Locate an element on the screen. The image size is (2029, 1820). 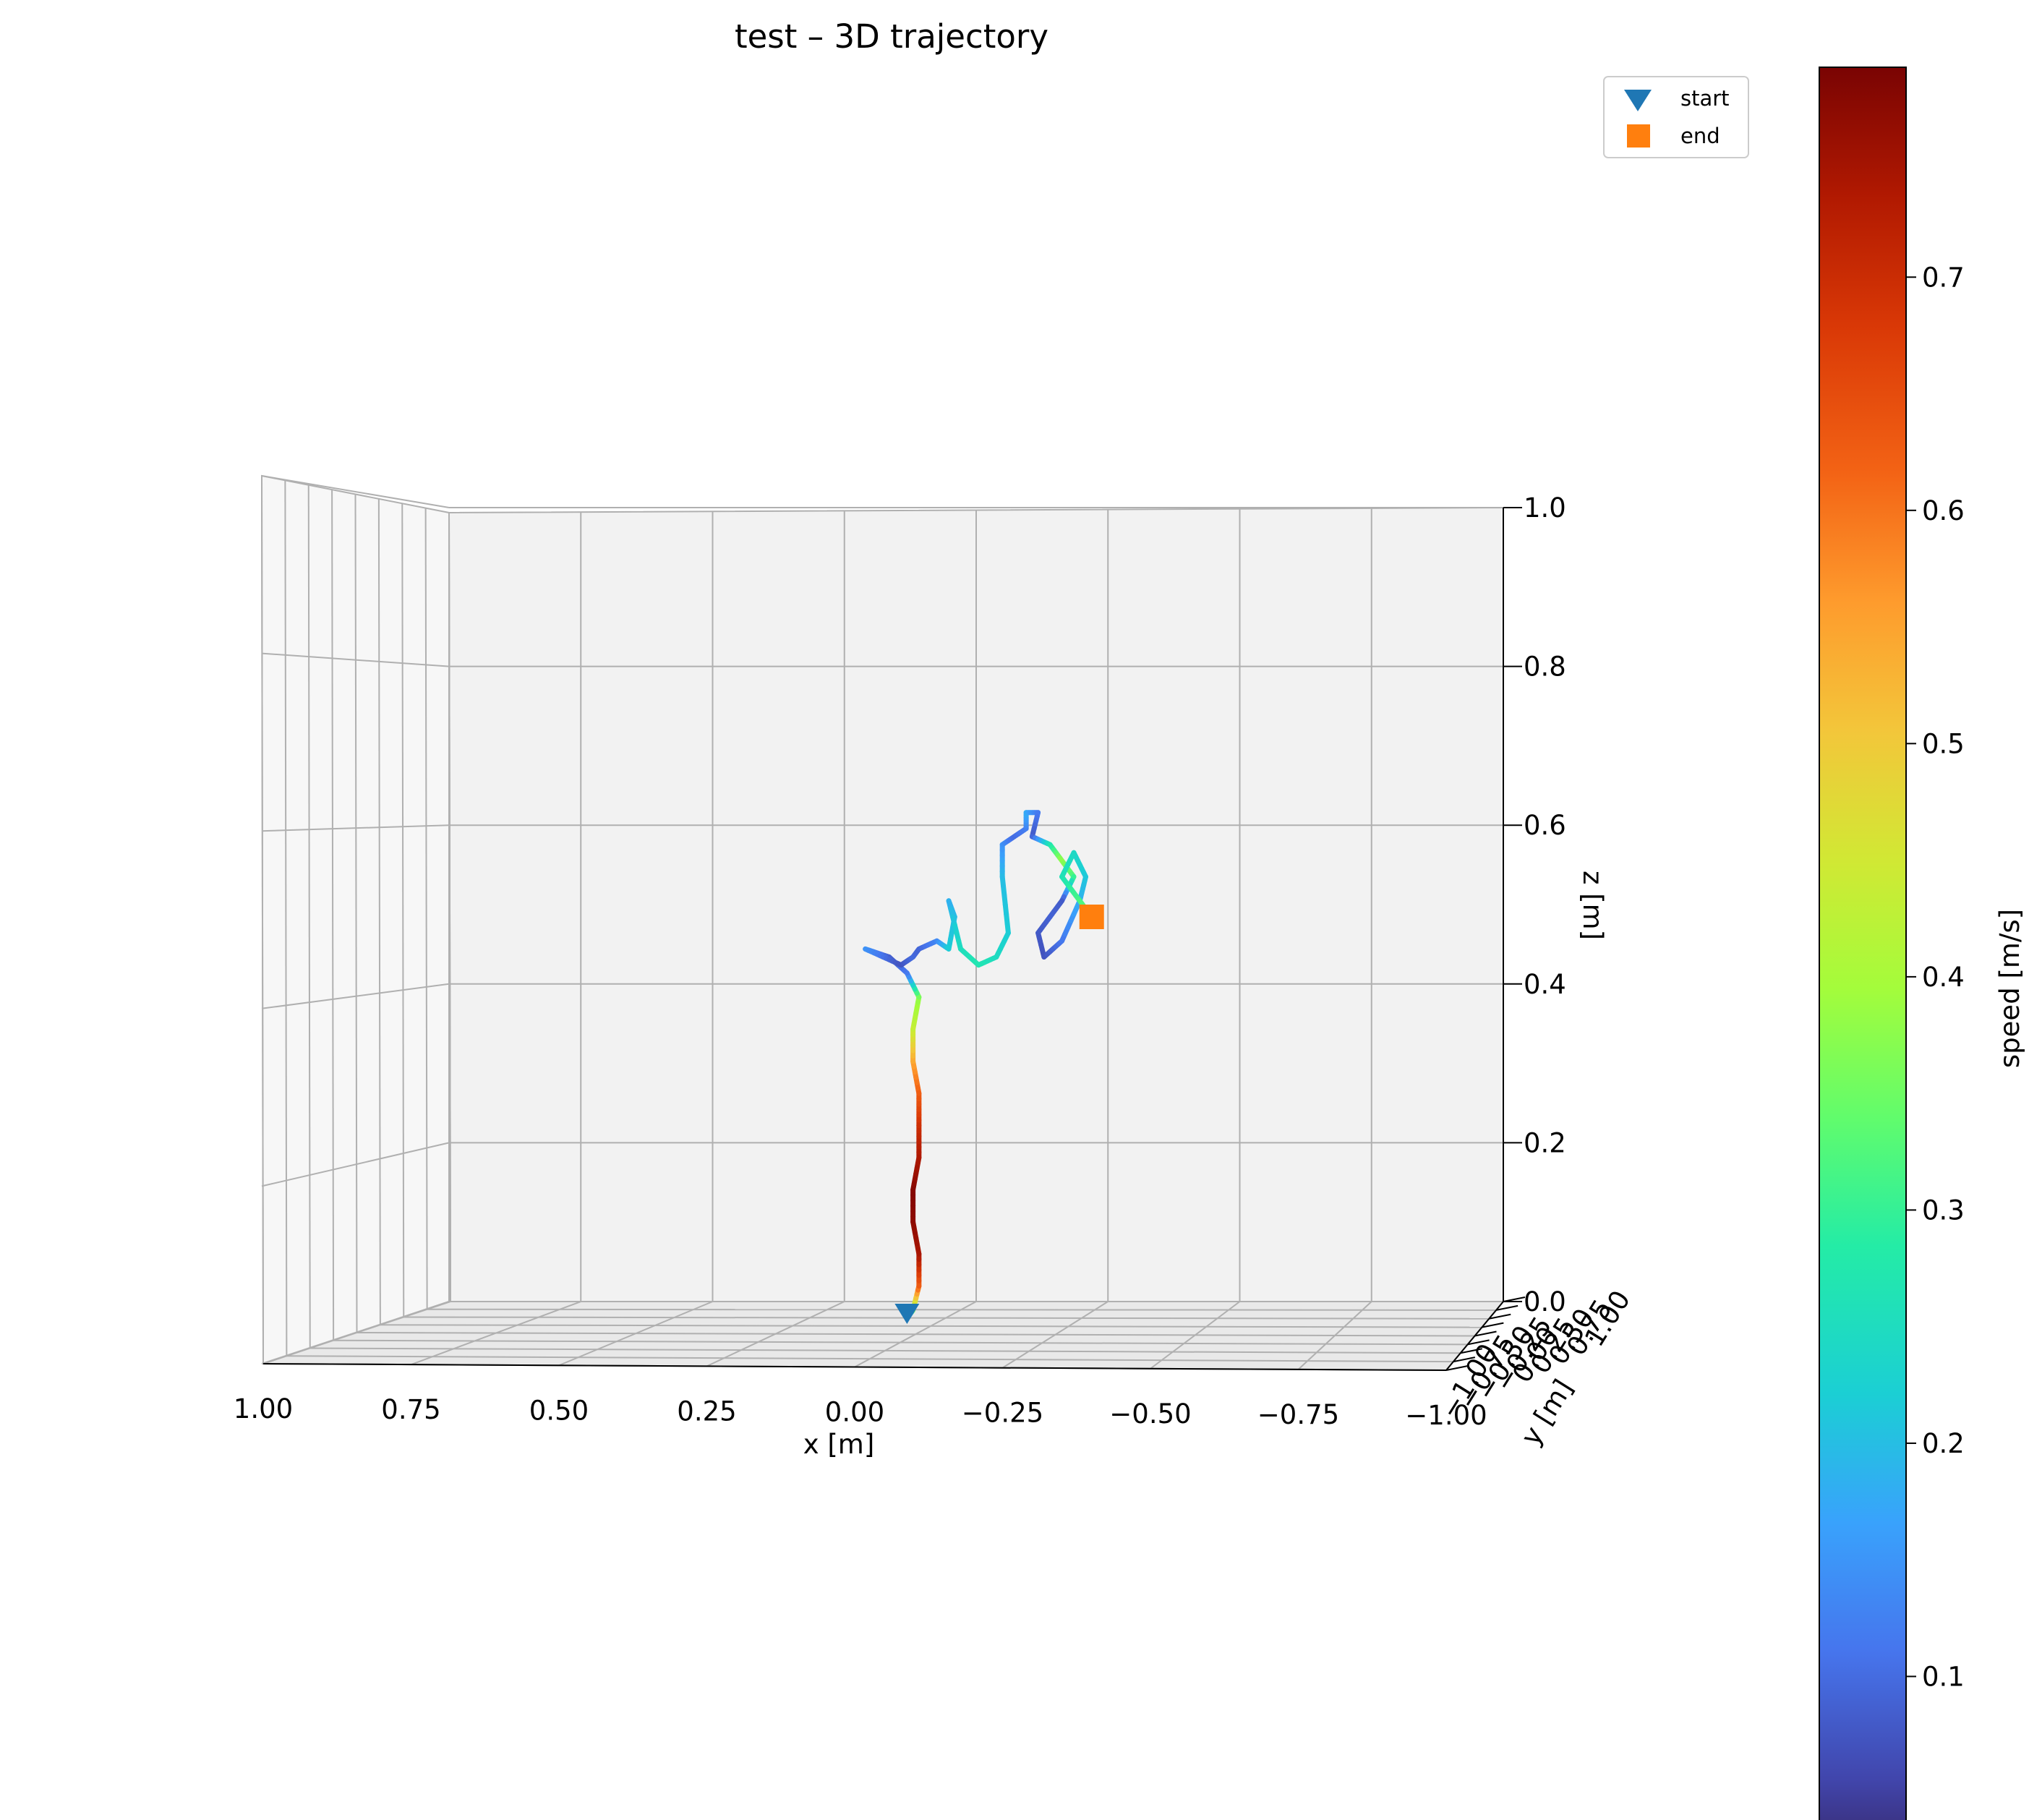
colorbar-tick-label: 0.6 is located at coordinates (1944, 510).